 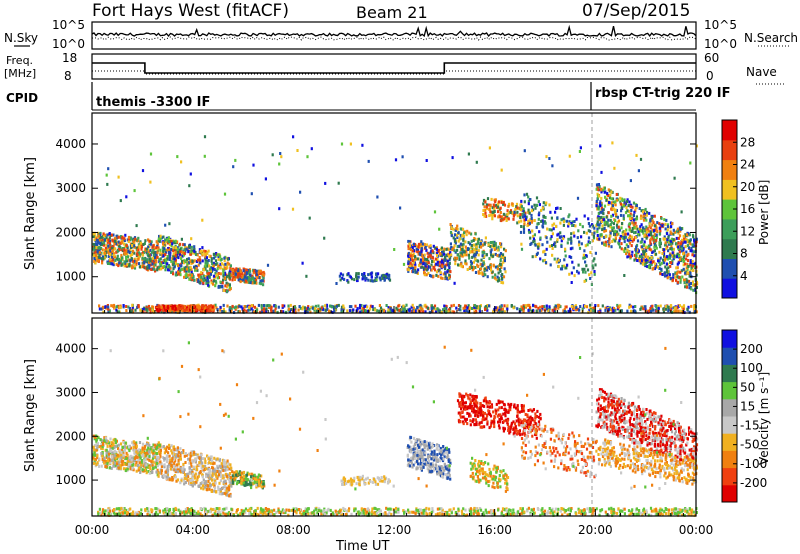 What do you see at coordinates (729, 288) in the screenshot?
I see `colorbar-swatch` at bounding box center [729, 288].